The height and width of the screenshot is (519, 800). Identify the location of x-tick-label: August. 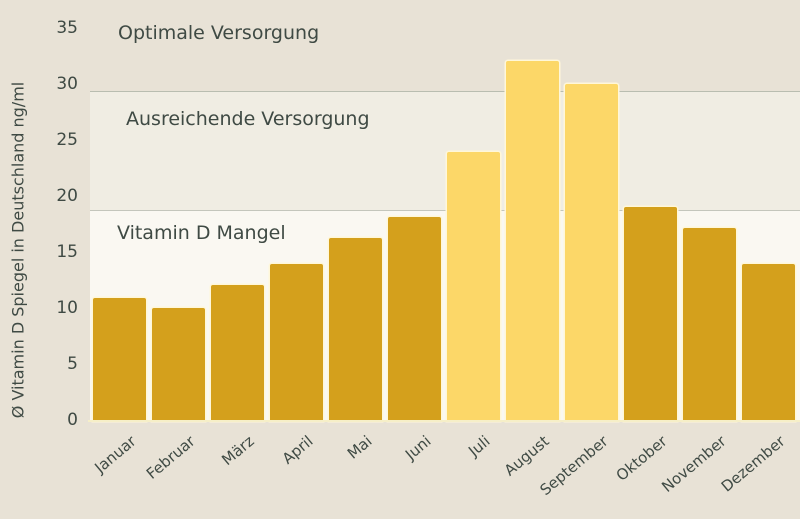
(526, 456).